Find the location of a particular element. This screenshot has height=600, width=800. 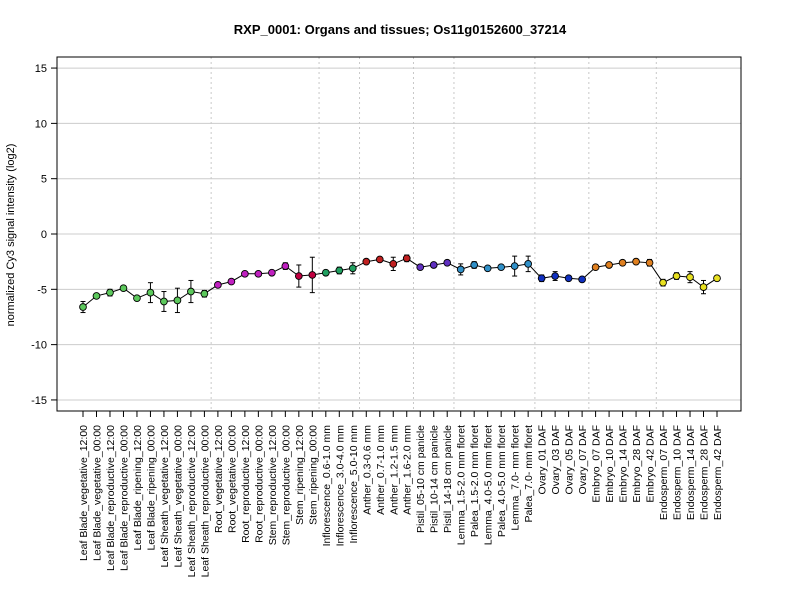

x-tick-label: Root_reproductive_00:00 is located at coordinates (259, 484).